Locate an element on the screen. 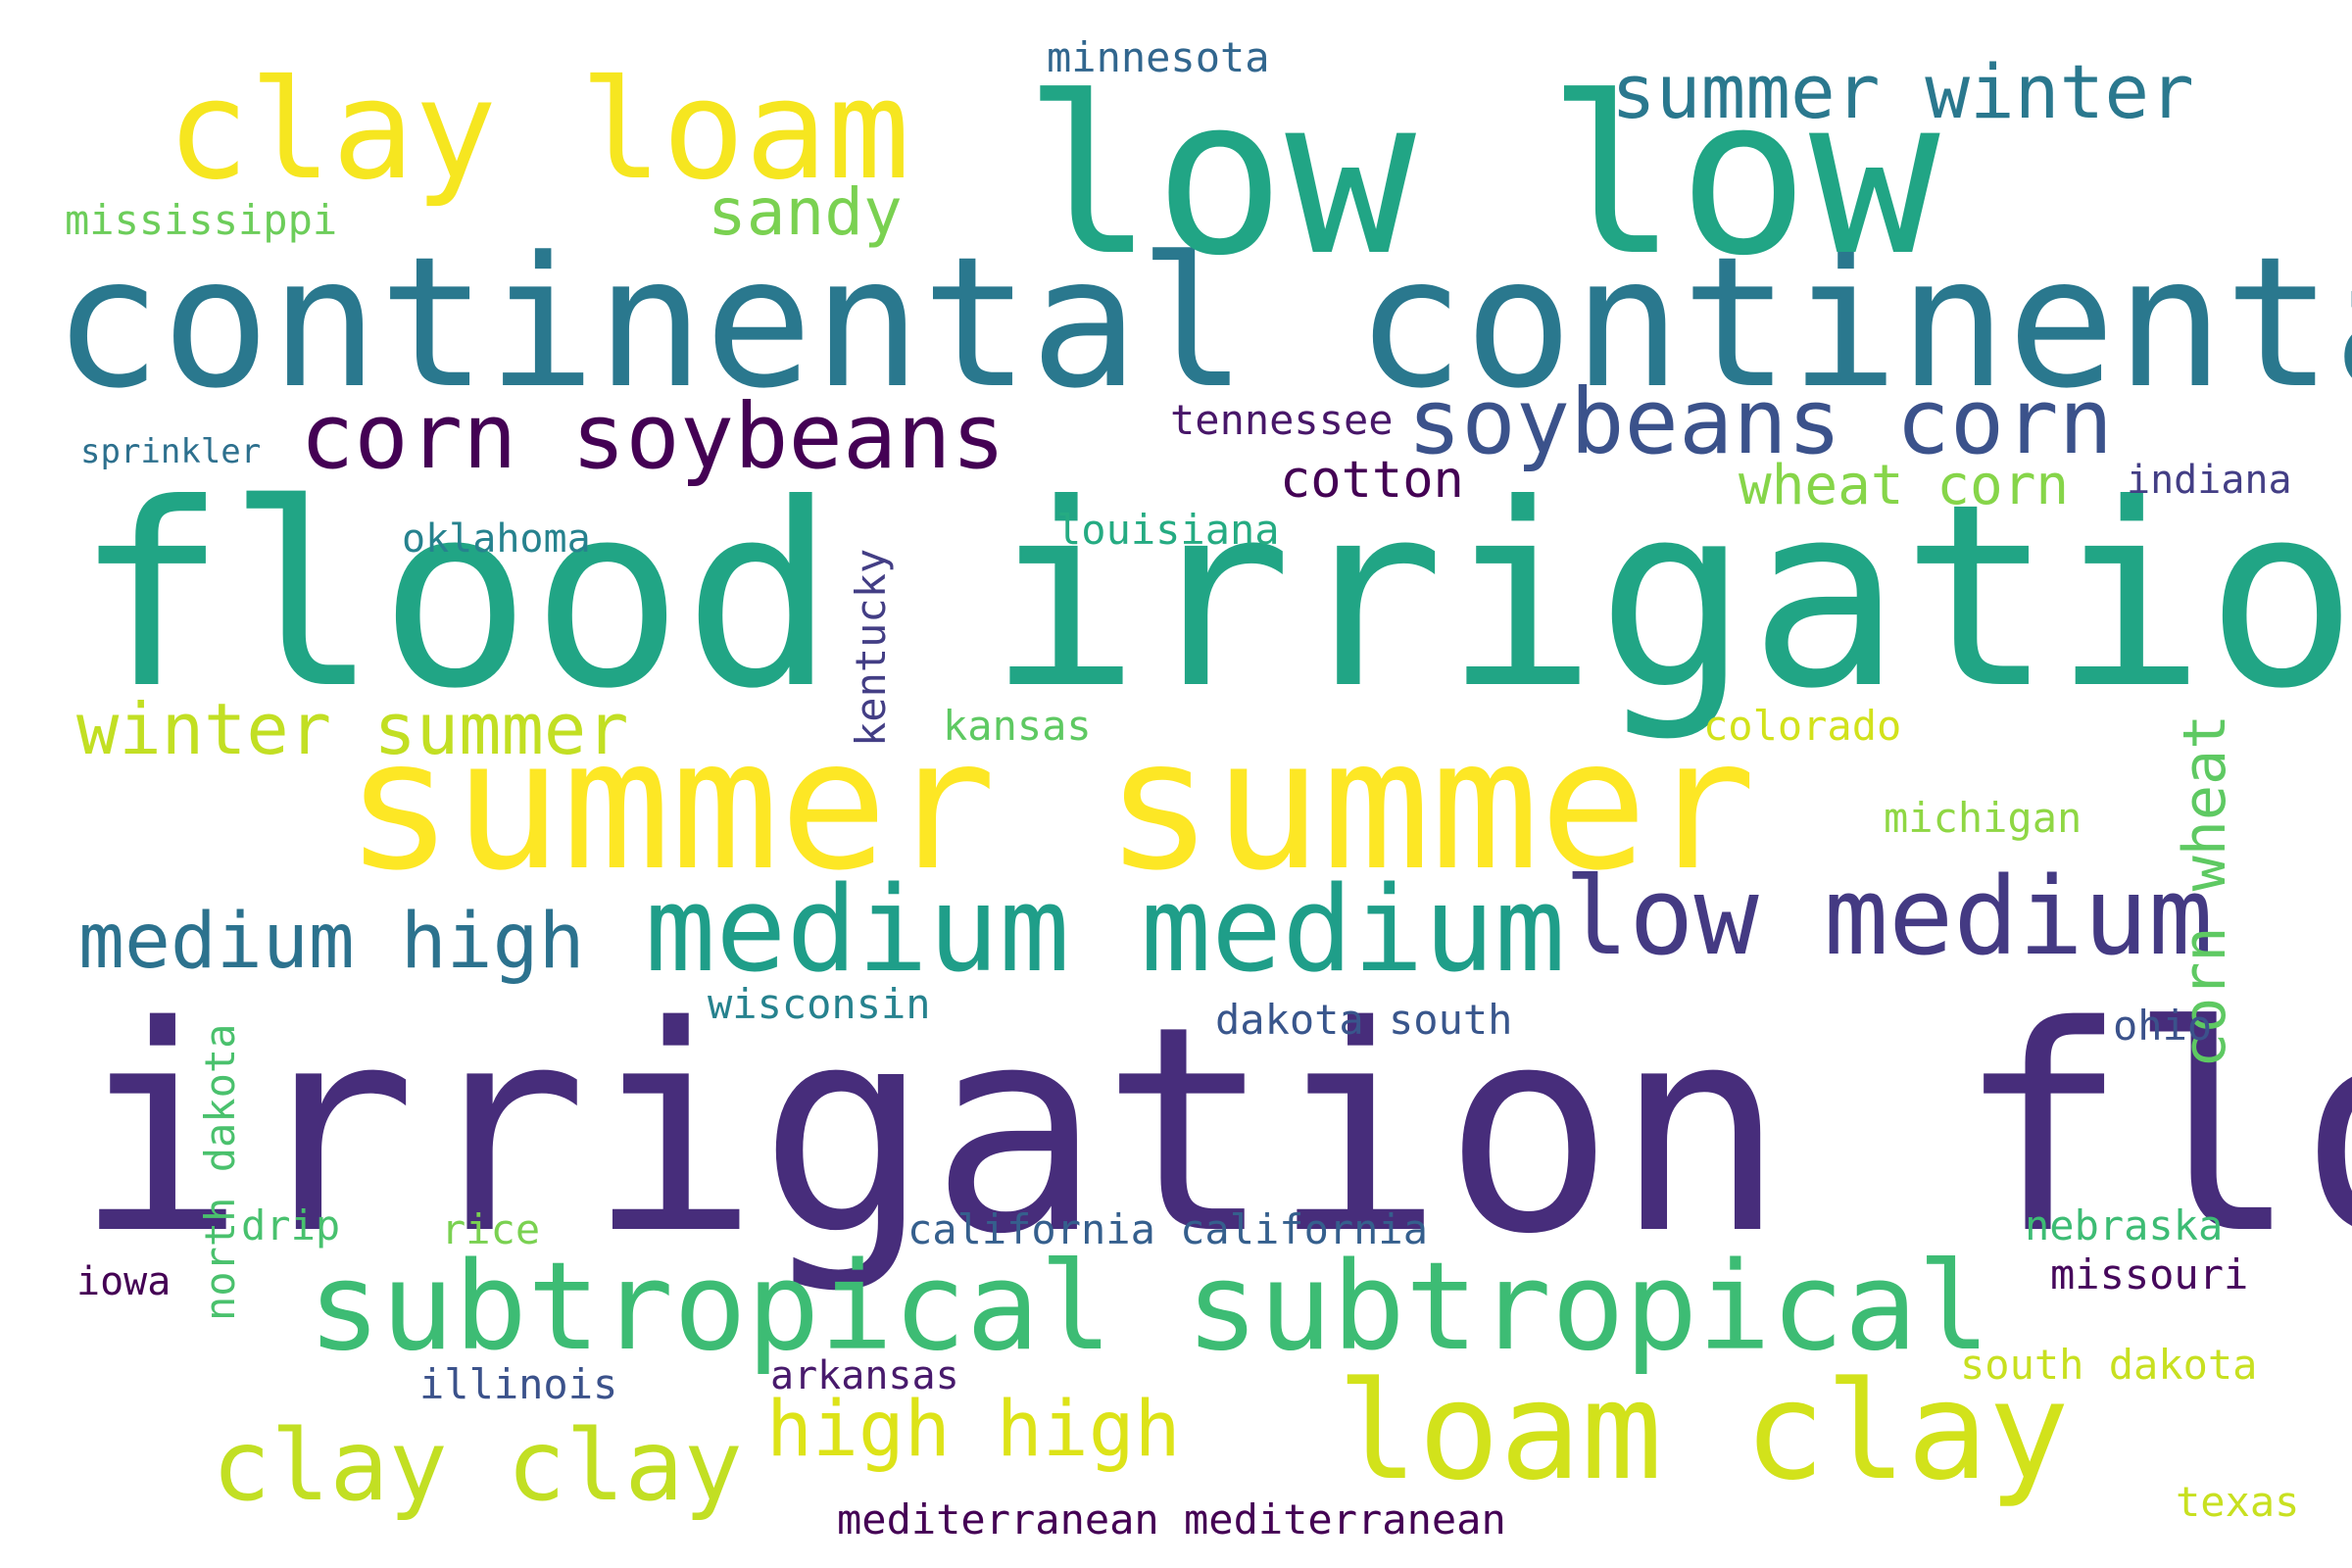  word-louisiana: louisiana is located at coordinates (1168, 530).